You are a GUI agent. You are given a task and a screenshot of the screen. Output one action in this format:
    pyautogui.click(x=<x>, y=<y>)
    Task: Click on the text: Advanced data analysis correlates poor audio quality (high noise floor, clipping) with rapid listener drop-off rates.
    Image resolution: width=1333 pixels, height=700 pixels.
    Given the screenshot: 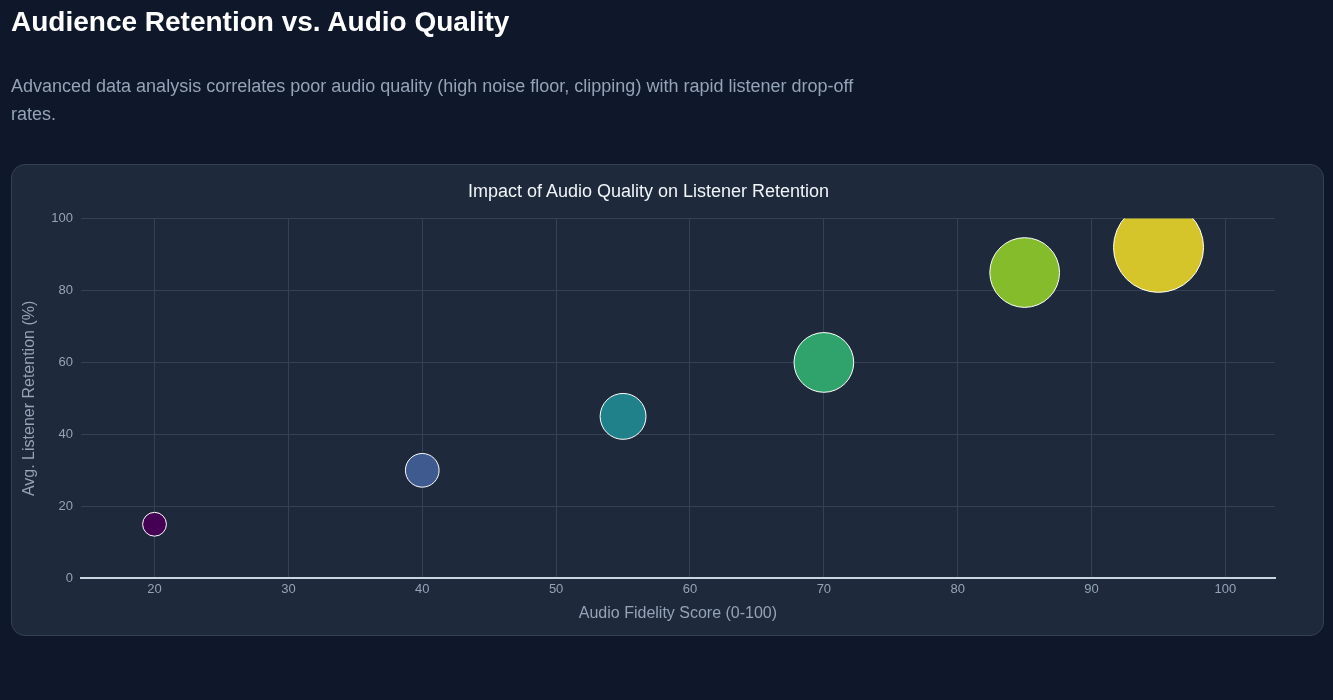 What is the action you would take?
    pyautogui.click(x=433, y=100)
    